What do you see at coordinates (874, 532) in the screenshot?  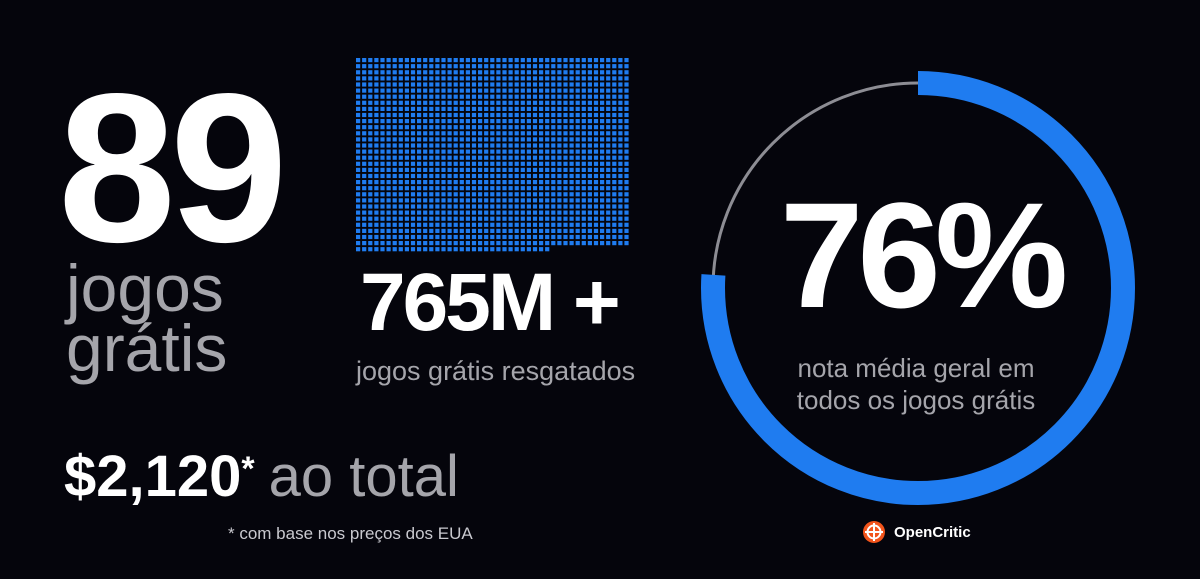 I see `opencritic-logo-icon` at bounding box center [874, 532].